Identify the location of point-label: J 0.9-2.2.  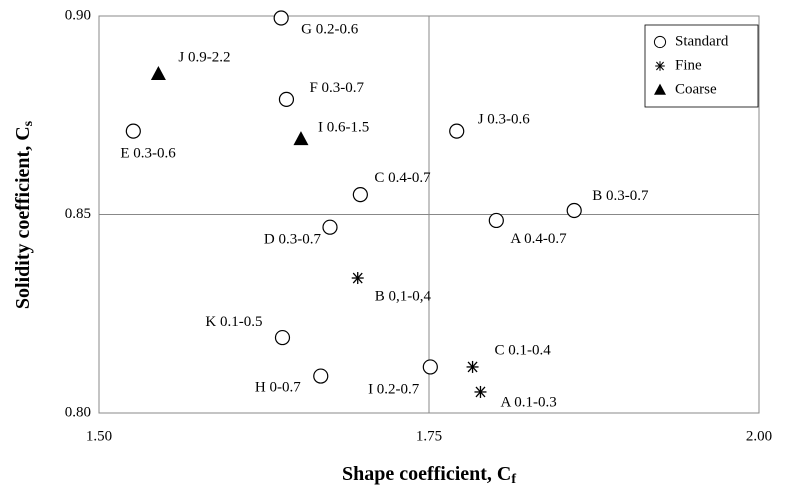
(204, 57).